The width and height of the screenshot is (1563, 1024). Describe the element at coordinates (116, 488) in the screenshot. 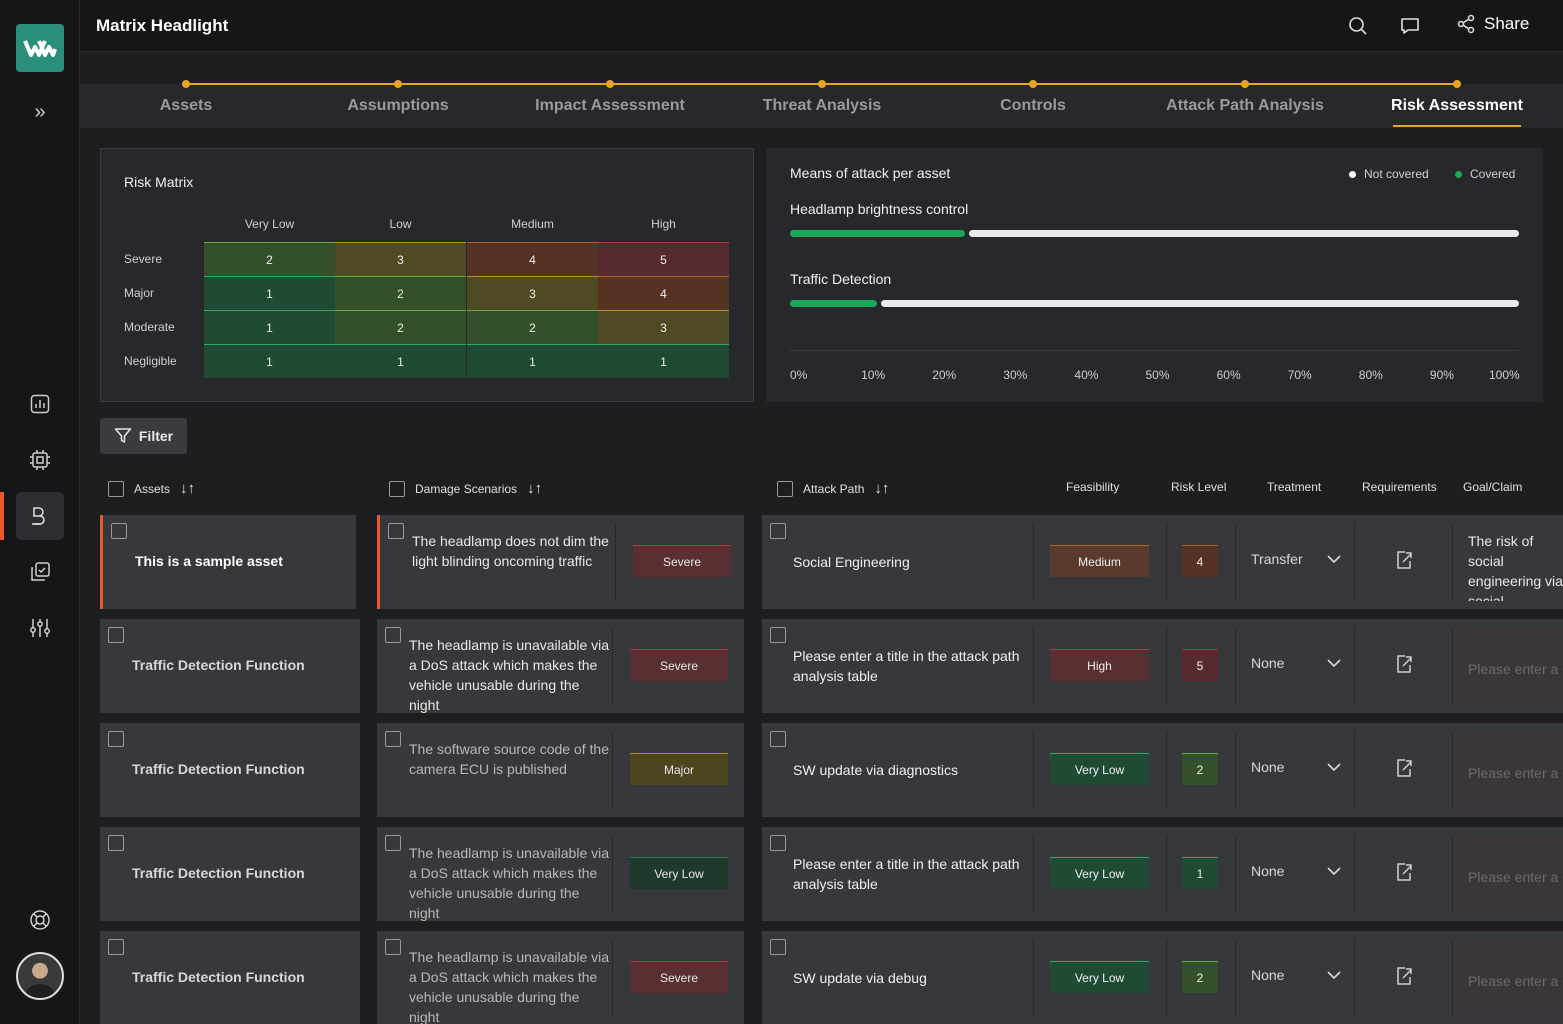

I see `select-all-assets-checkbox` at that location.